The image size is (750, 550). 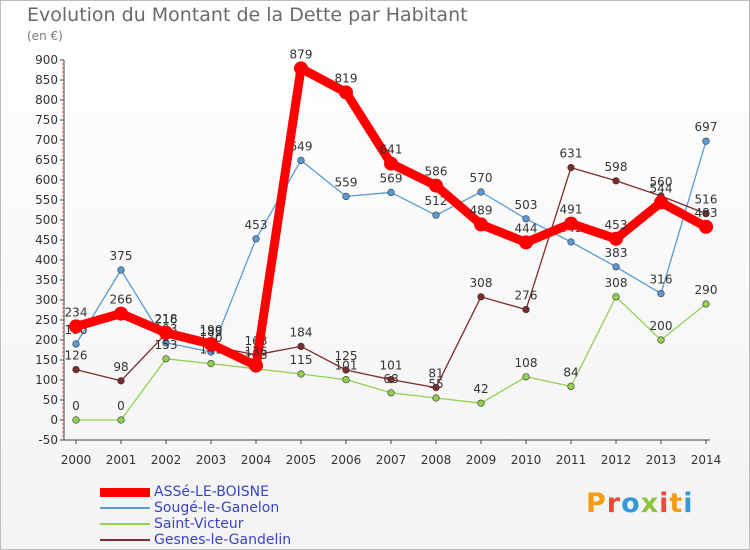 What do you see at coordinates (706, 290) in the screenshot?
I see `data-label: 290` at bounding box center [706, 290].